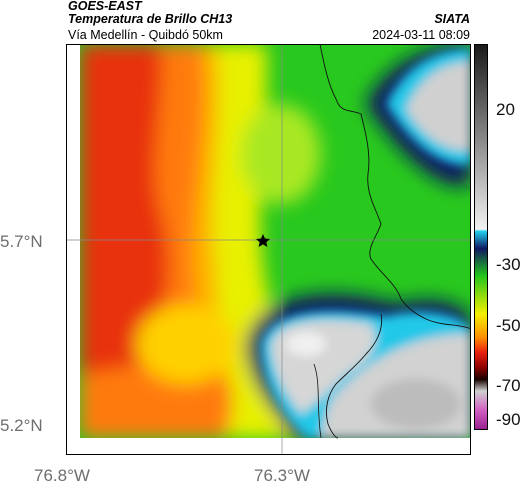  I want to click on datetime-label: 2024-03-11 08:09, so click(421, 35).